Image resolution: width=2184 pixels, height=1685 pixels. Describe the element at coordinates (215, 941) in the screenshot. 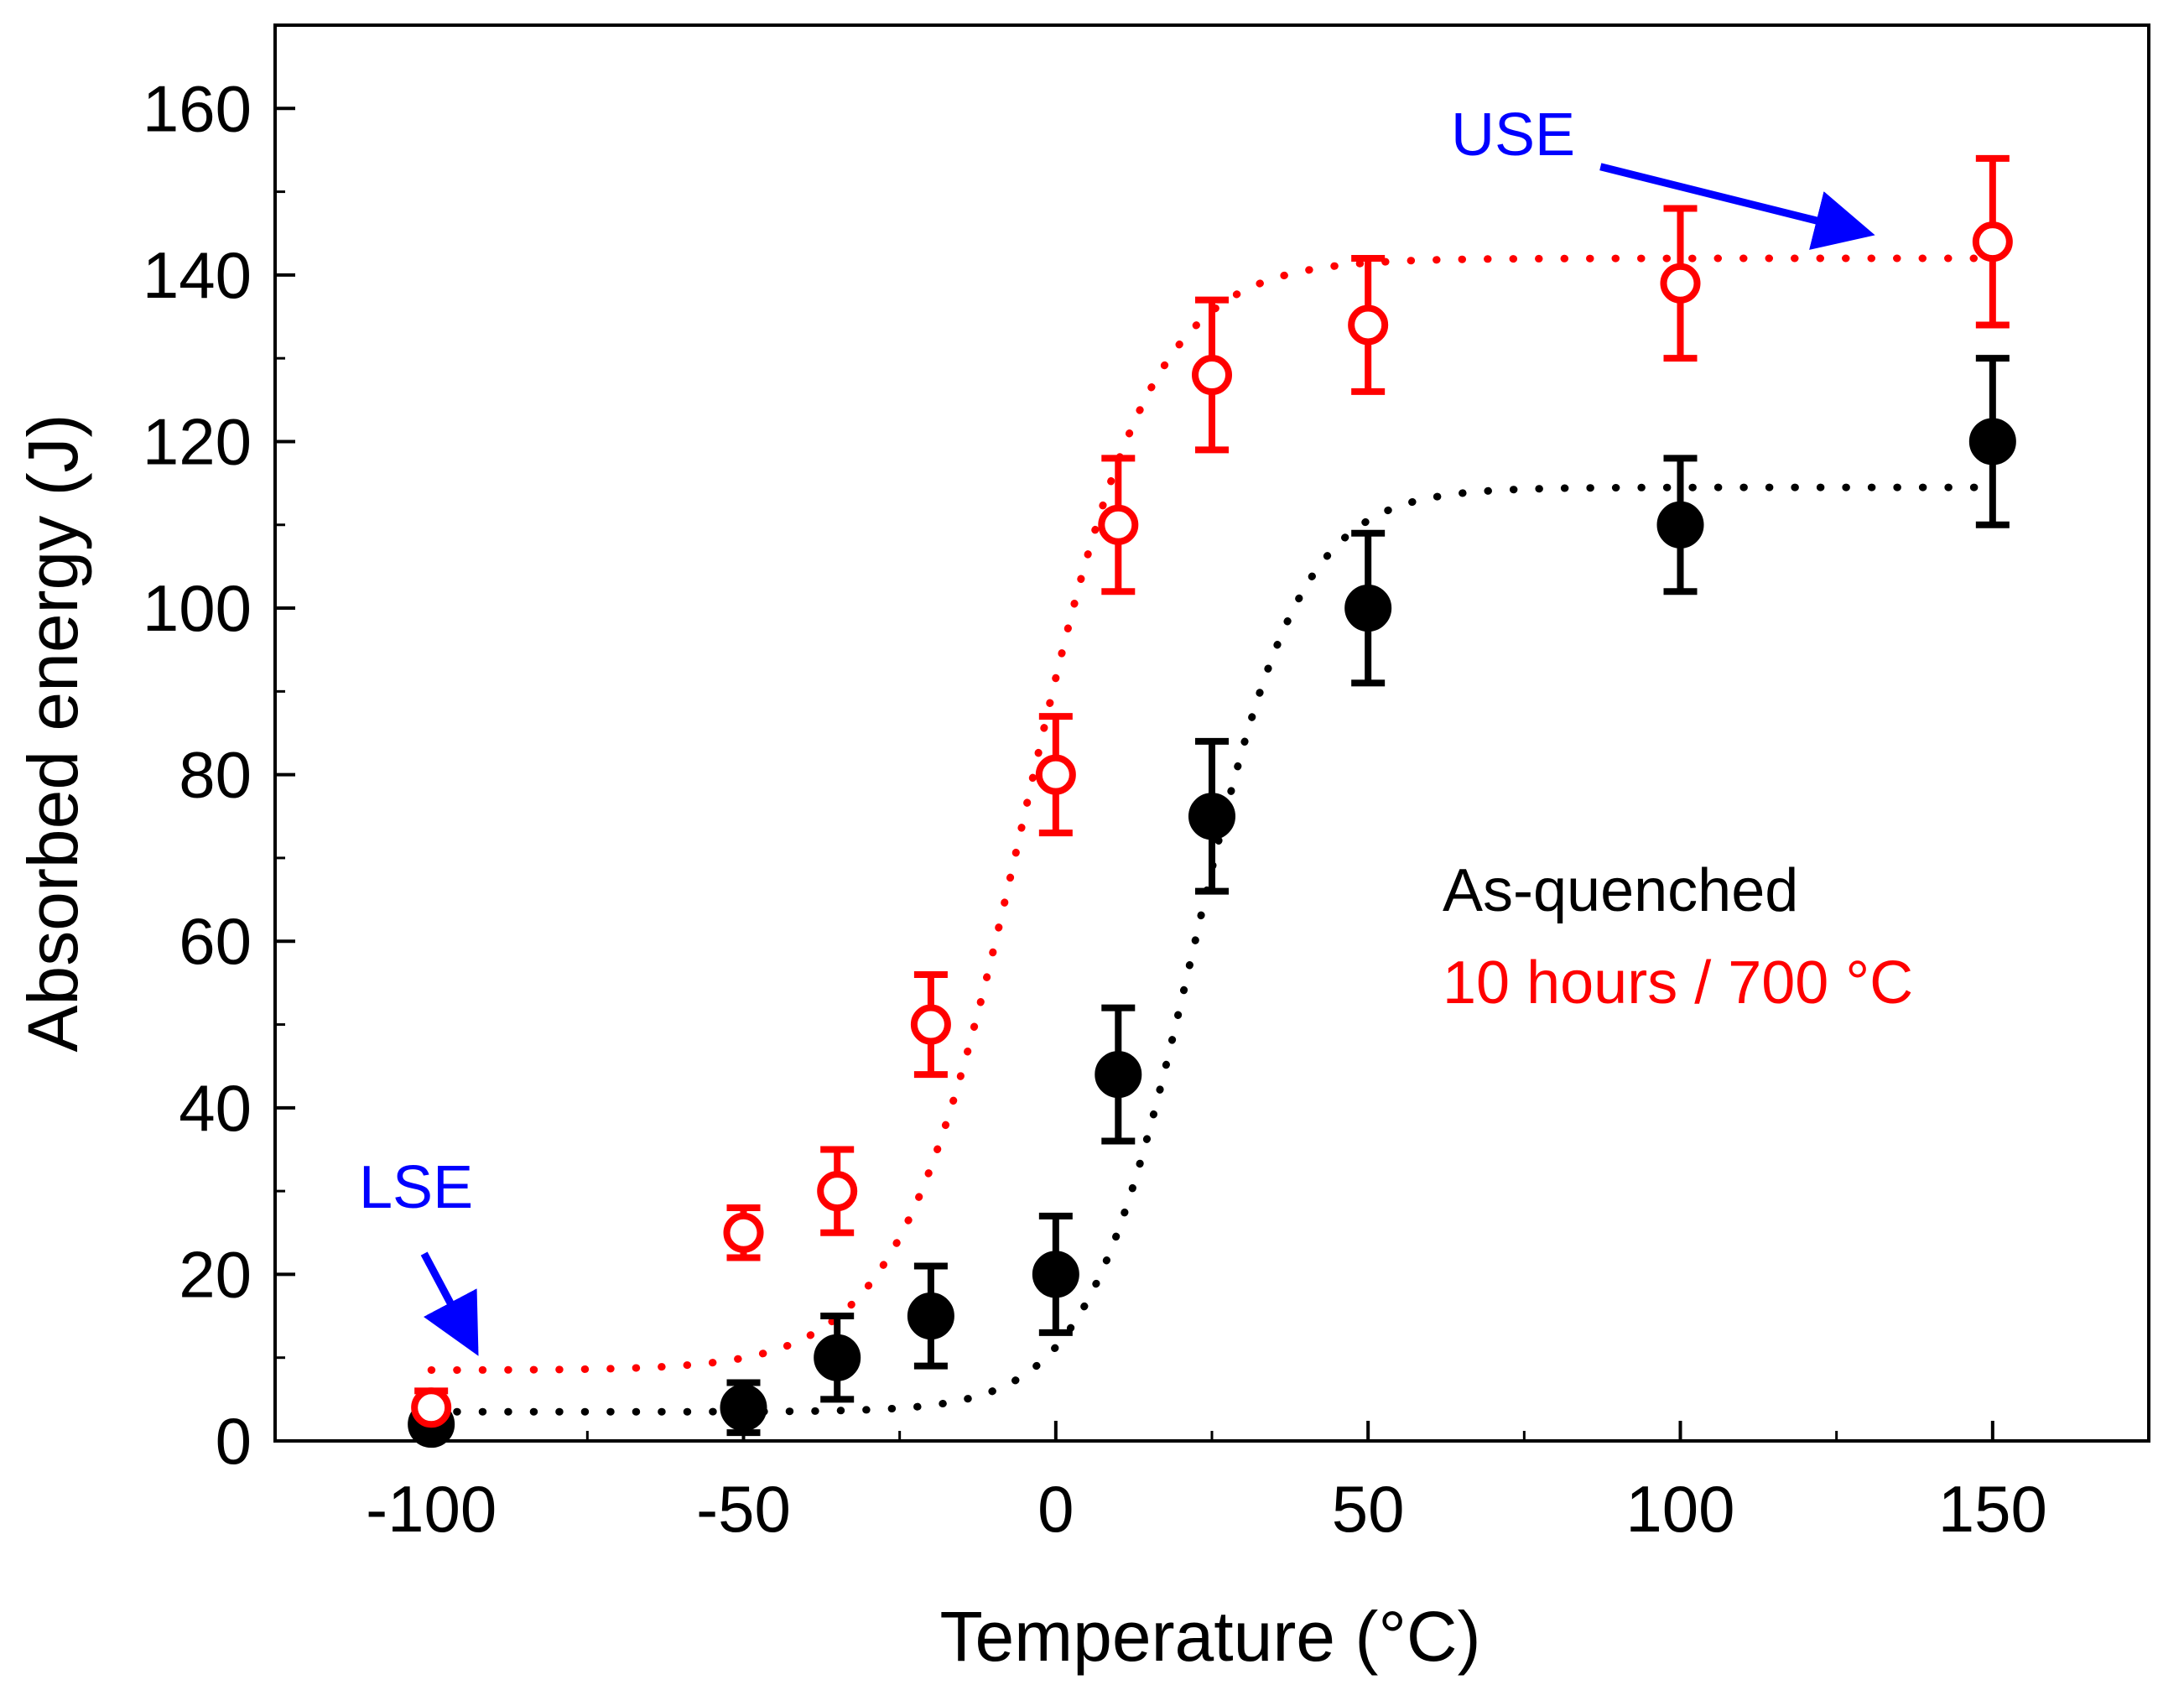

I see `y-tick-label: 60` at that location.